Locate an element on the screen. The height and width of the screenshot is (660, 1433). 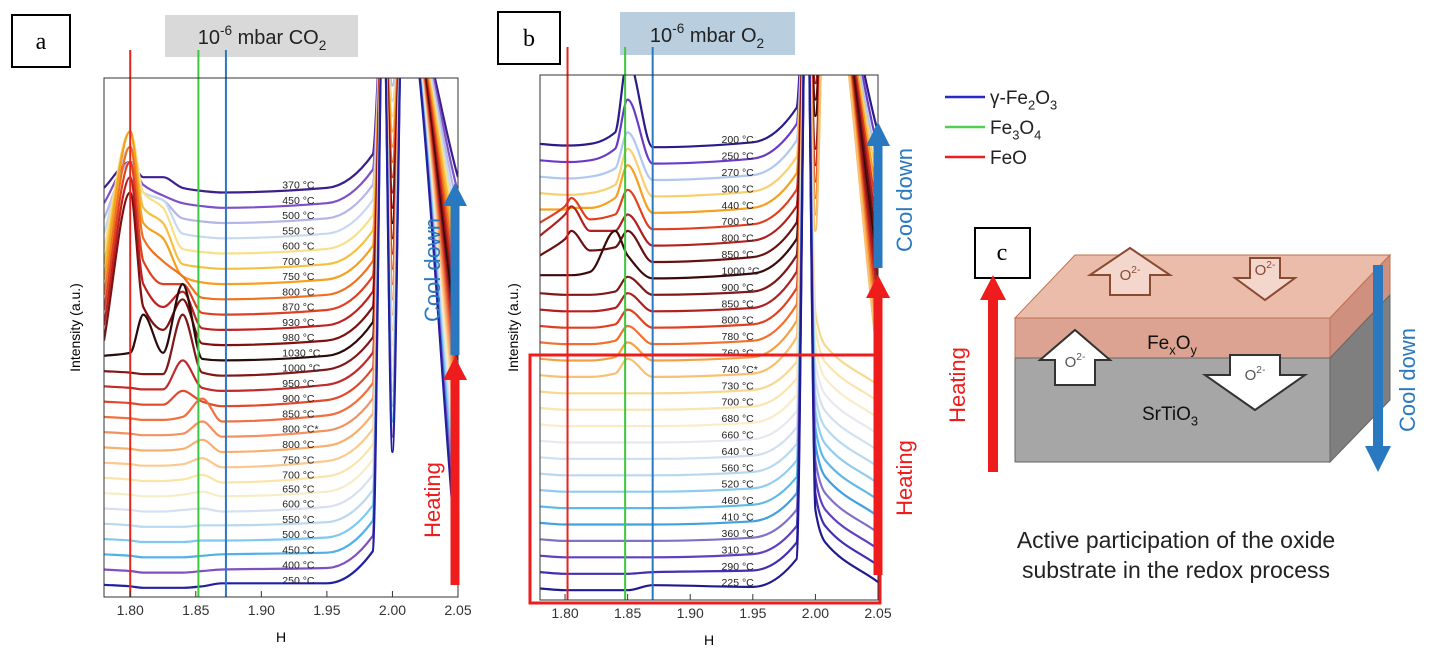
curve-label: 760 °C is located at coordinates (738, 353).